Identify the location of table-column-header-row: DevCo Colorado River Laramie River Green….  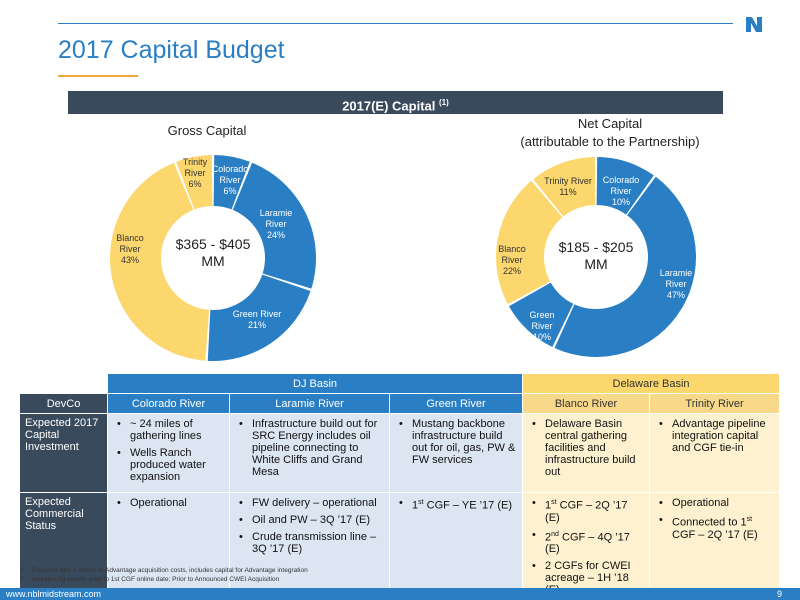
(400, 403).